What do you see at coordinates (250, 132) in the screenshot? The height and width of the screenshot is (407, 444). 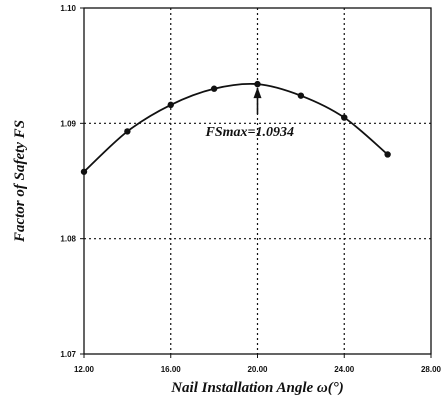 I see `annotation-label: FSmax=1.0934` at bounding box center [250, 132].